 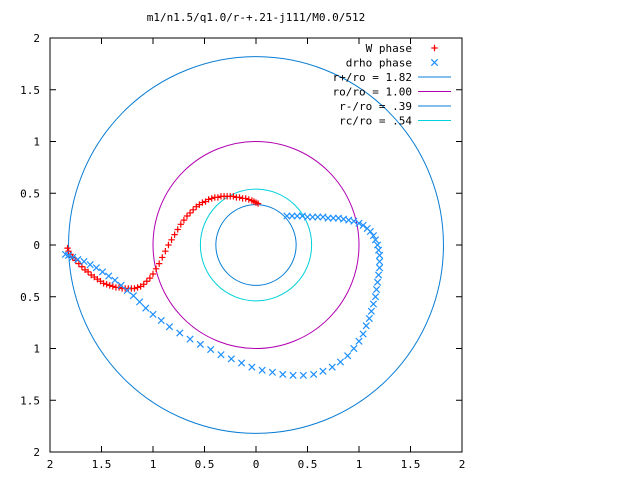 I want to click on y-tick-label: 1, so click(x=36, y=142).